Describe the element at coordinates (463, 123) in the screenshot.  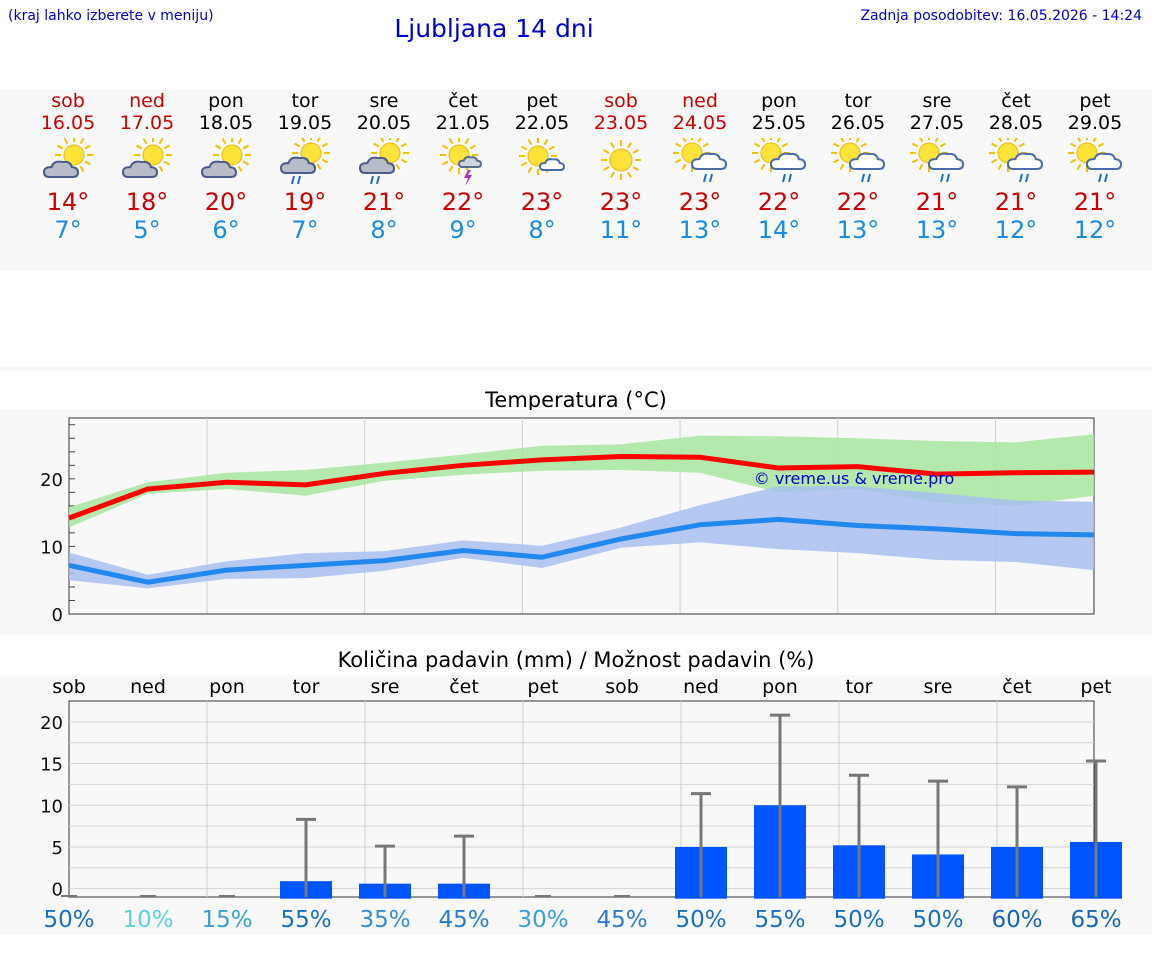
I see `day-date: 21.05` at that location.